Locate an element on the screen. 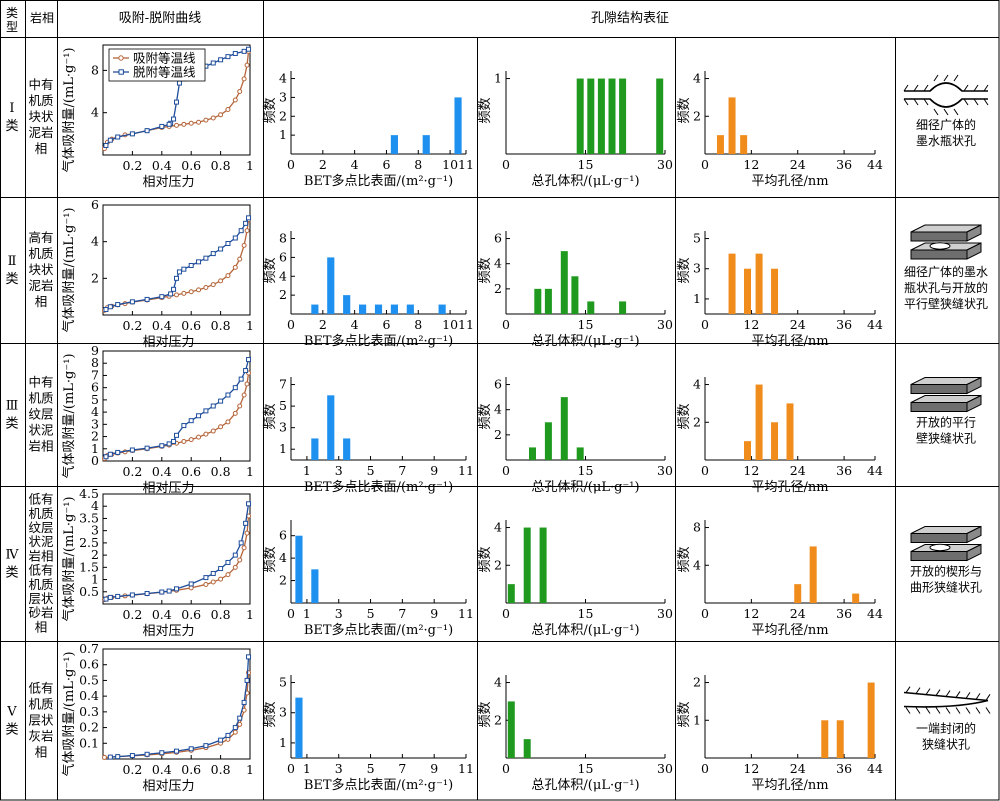  x-tick-label: 7 is located at coordinates (402, 768).